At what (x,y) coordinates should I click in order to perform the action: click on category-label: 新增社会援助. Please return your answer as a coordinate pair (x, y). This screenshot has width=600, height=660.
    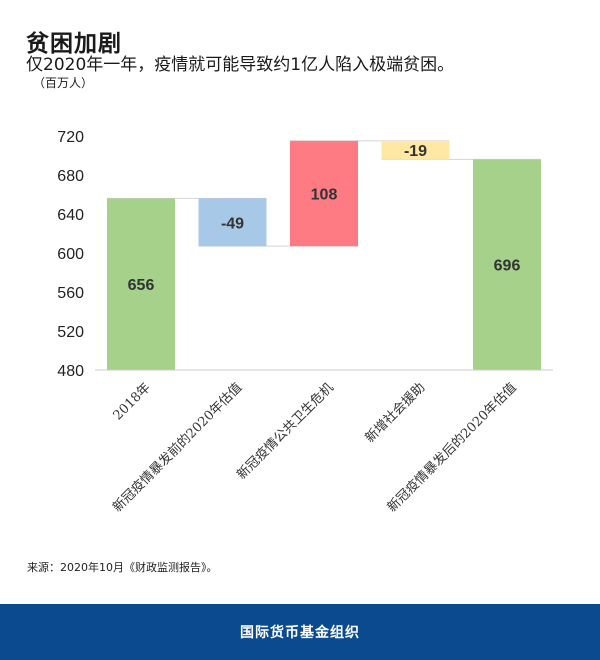
    Looking at the image, I should click on (395, 413).